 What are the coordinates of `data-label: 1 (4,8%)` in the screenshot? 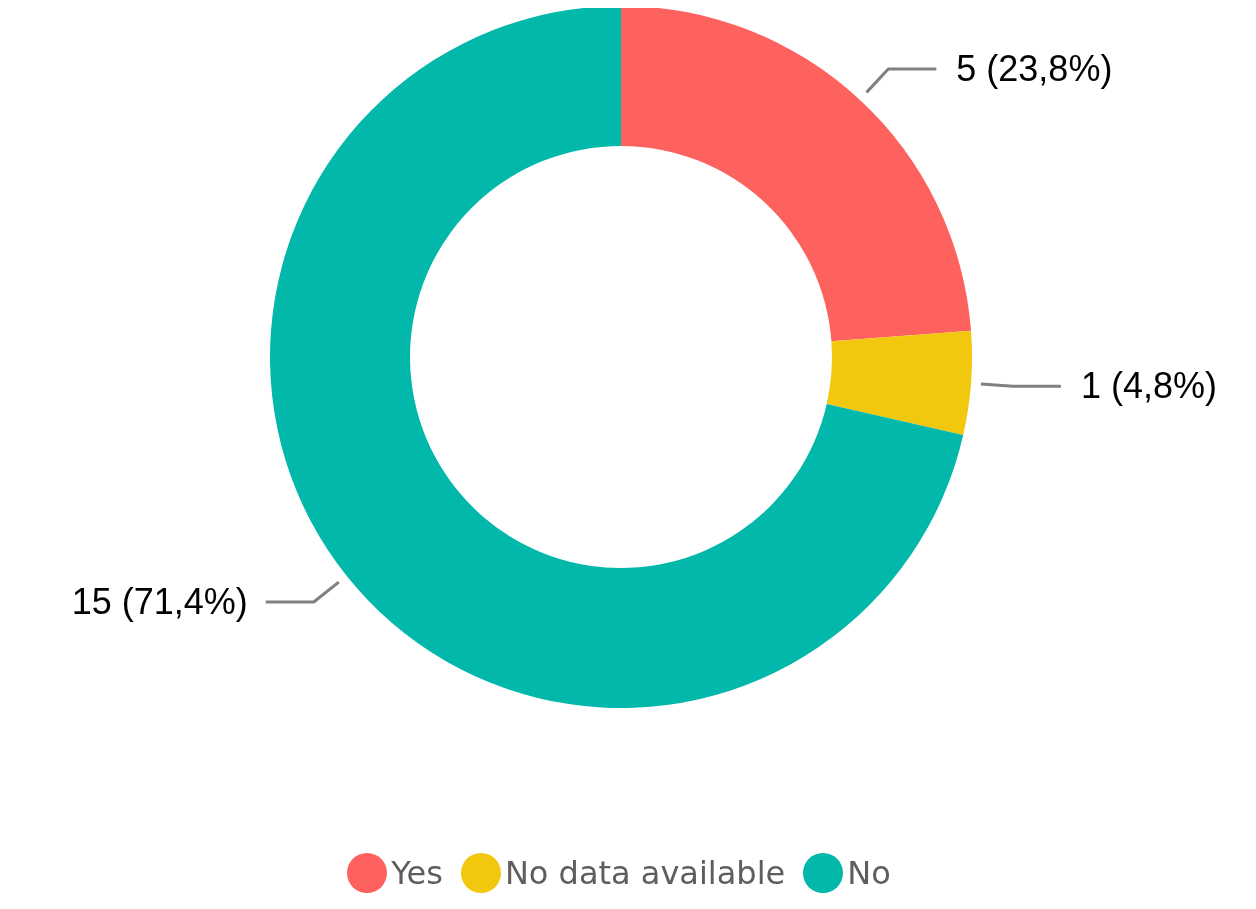 It's located at (1148, 386).